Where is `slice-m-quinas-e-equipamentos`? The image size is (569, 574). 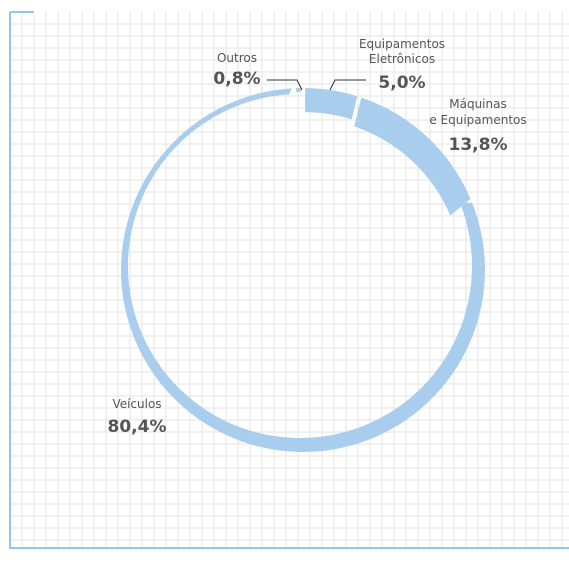 slice-m-quinas-e-equipamentos is located at coordinates (412, 156).